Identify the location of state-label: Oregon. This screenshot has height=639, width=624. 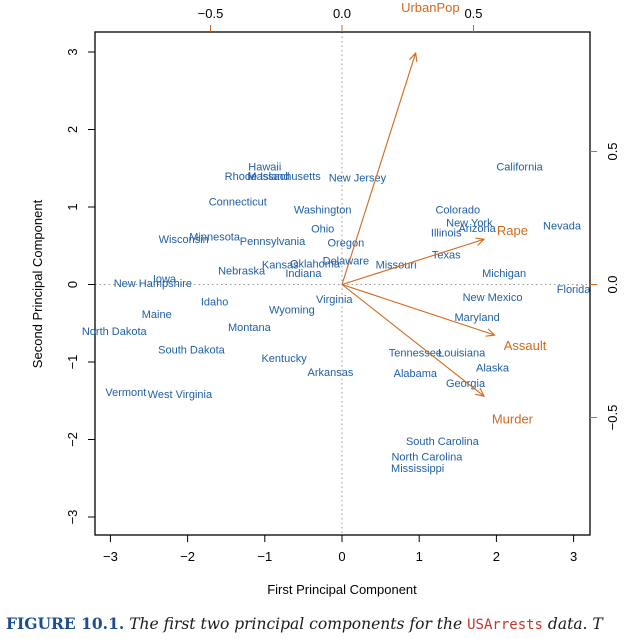
(346, 244).